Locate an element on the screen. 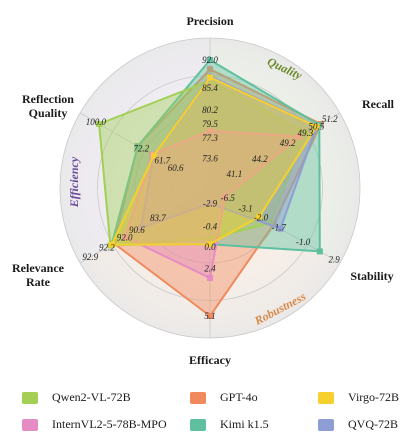  value-label: 77.3 is located at coordinates (210, 138).